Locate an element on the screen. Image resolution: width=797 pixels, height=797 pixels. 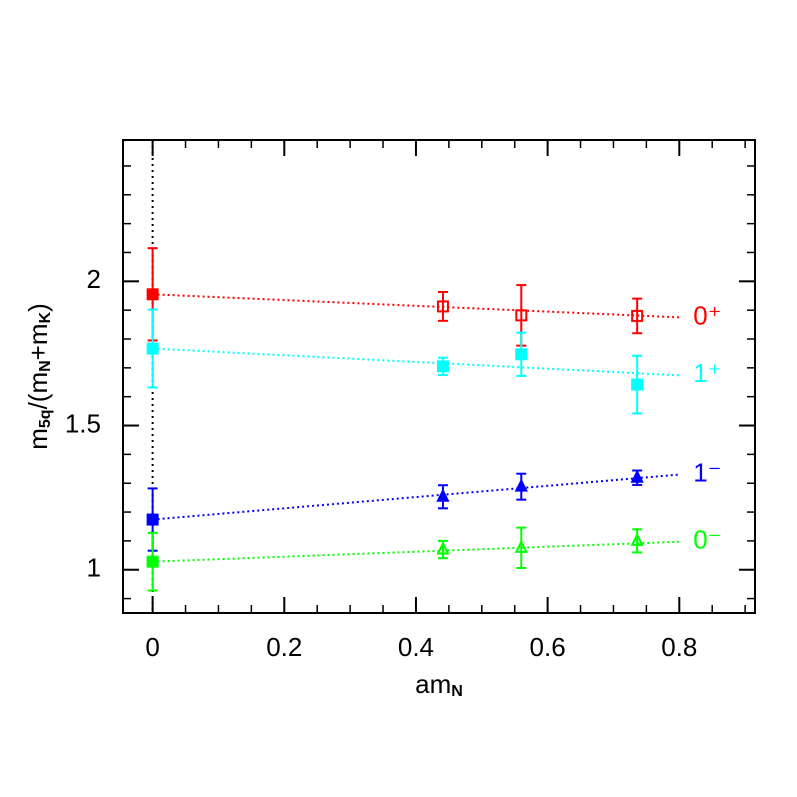
x-tick-label: 0.4 is located at coordinates (416, 647).